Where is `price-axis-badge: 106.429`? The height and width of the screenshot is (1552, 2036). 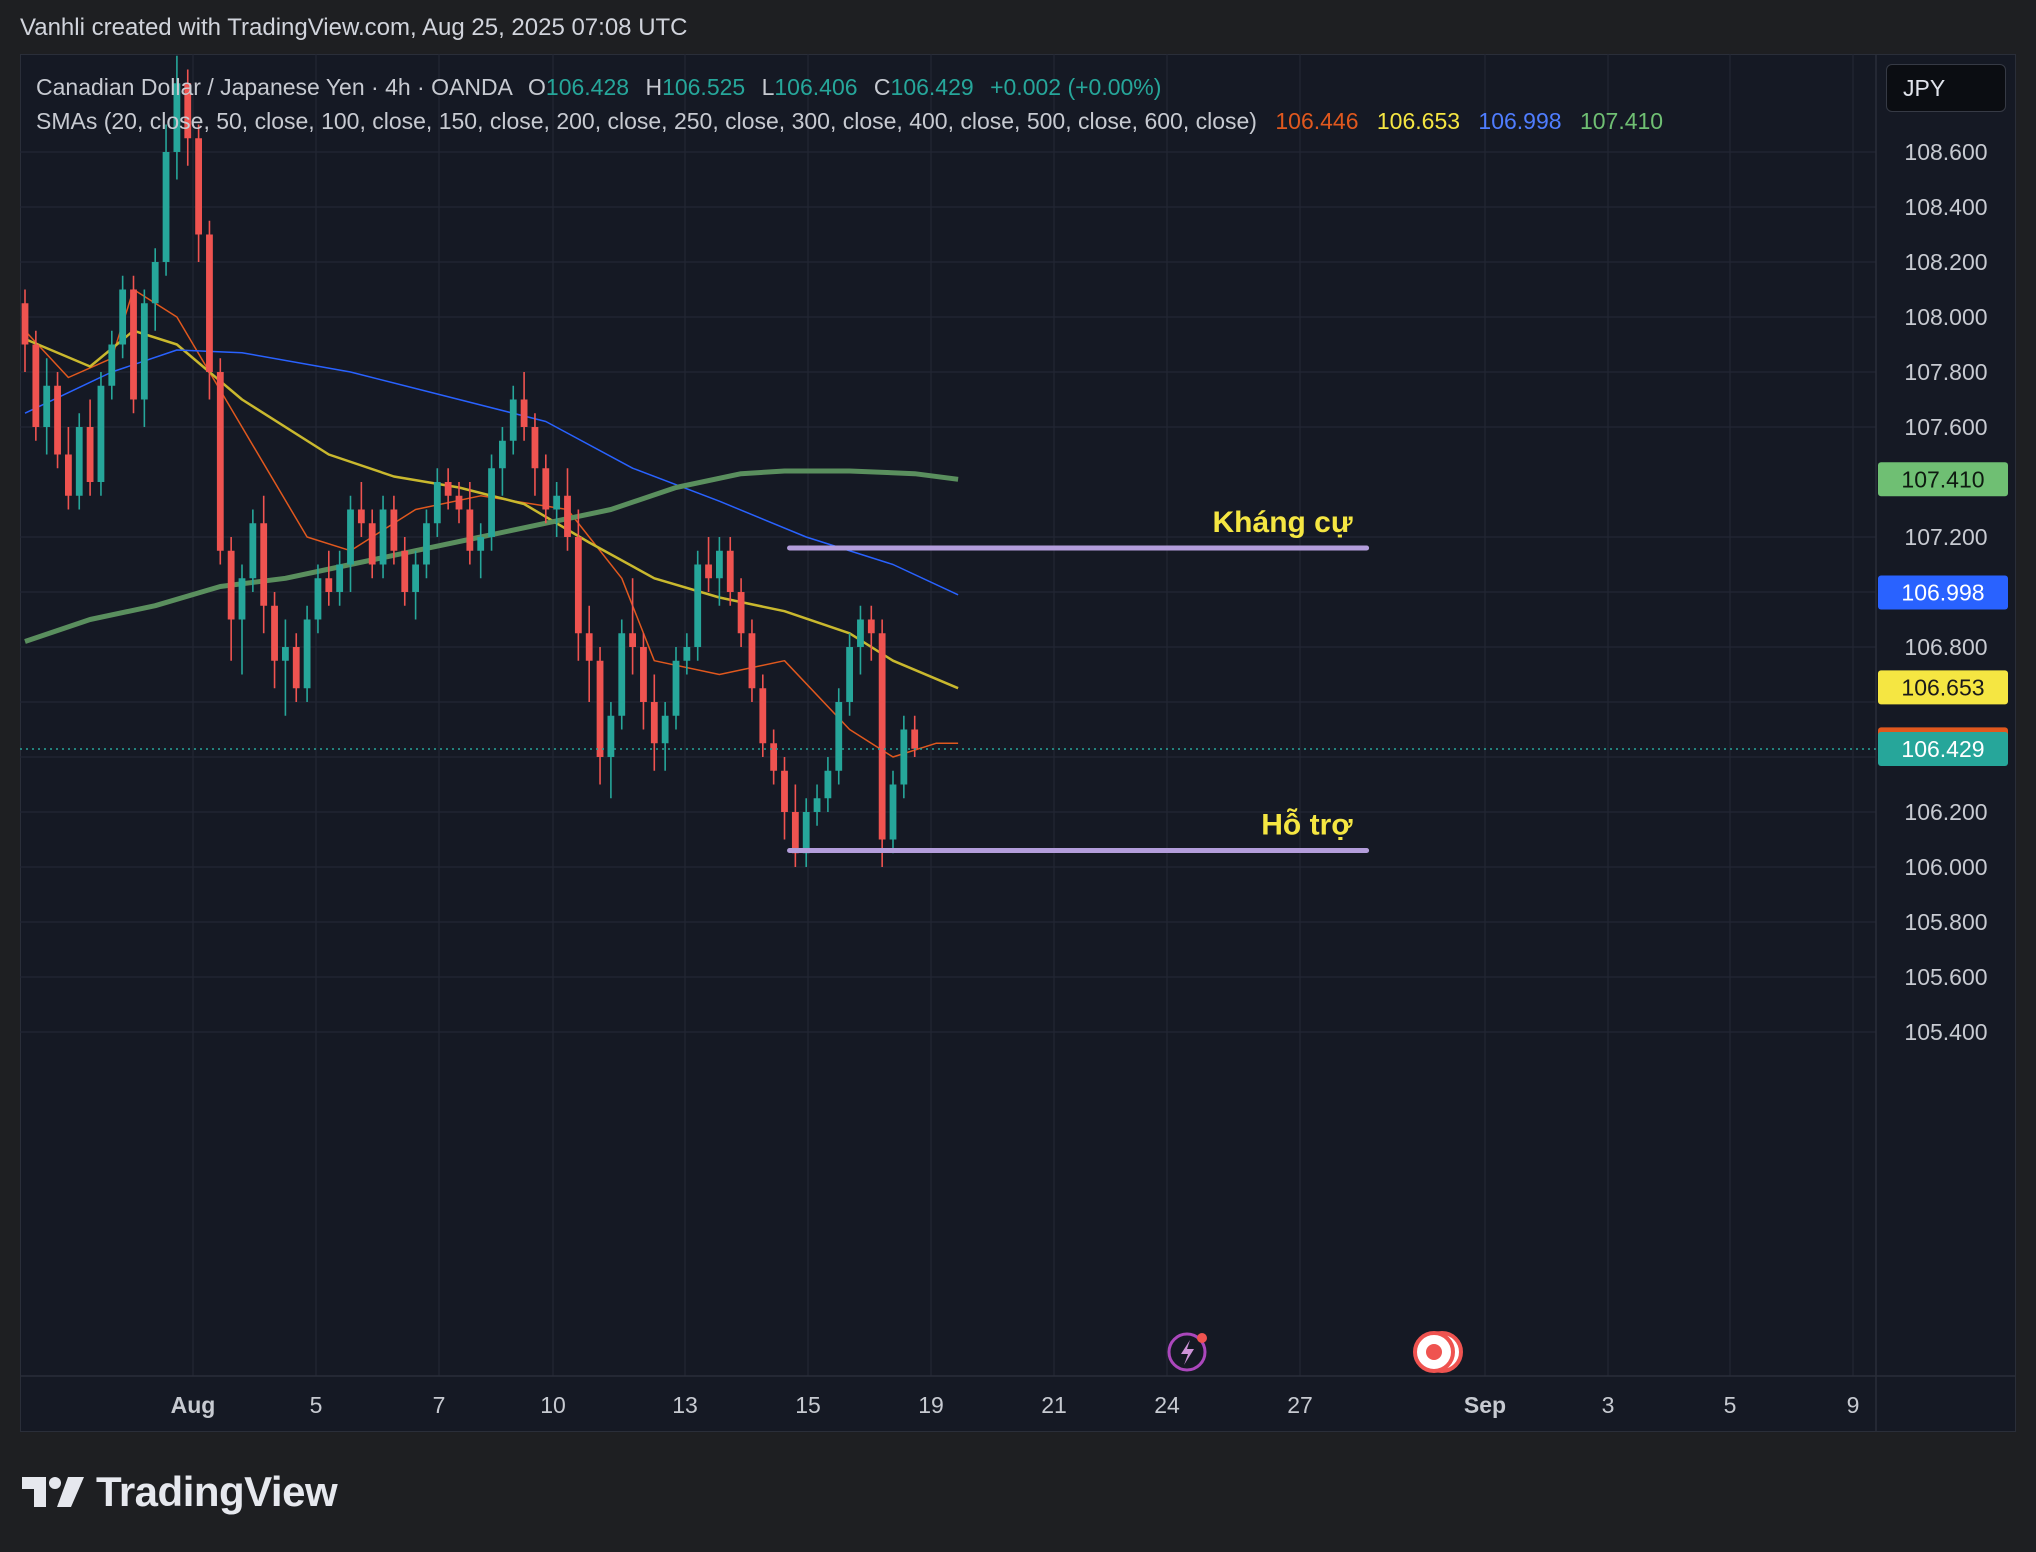
price-axis-badge: 106.429 is located at coordinates (1943, 749).